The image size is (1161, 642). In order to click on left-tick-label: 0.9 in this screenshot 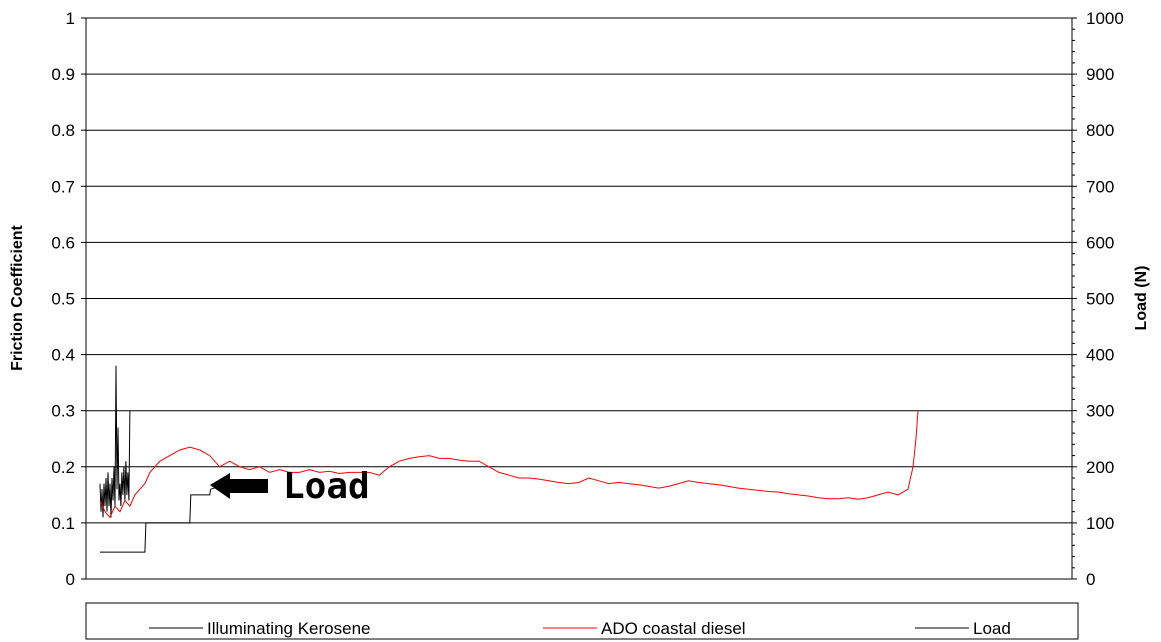, I will do `click(63, 74)`.